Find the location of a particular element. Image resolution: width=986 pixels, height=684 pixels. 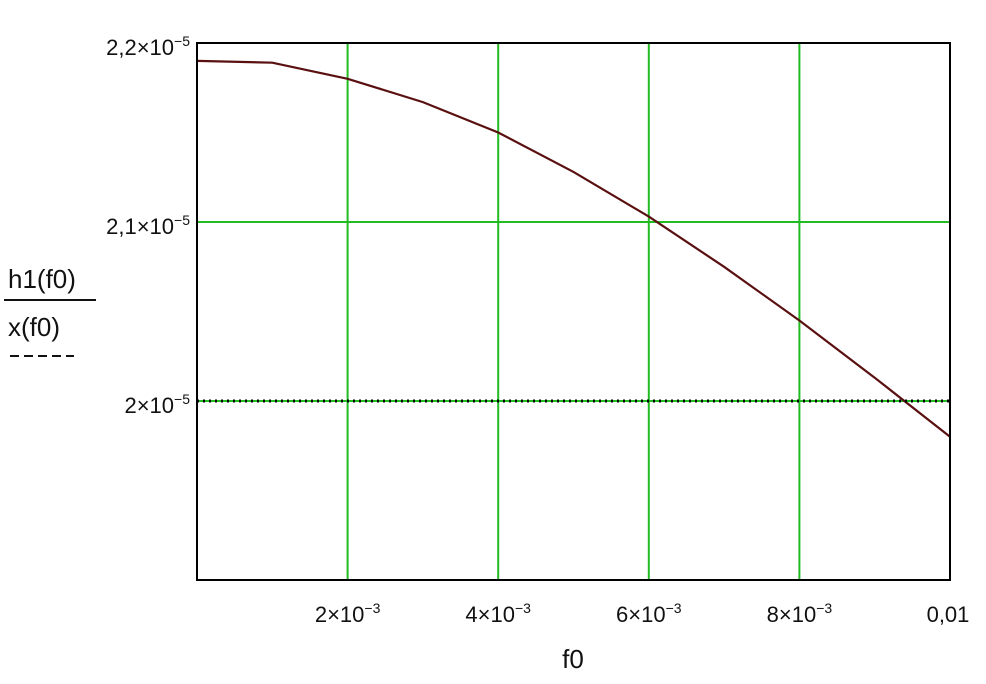

y-axis-label-series-2: x(f0) is located at coordinates (34, 327).